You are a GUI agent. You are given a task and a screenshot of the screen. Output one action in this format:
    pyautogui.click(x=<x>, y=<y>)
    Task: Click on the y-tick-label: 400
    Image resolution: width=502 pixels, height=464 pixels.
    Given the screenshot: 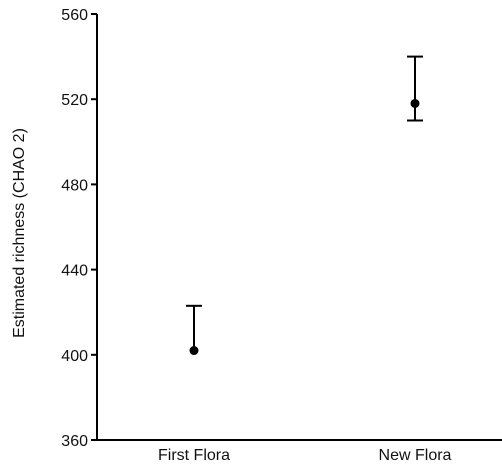 What is the action you would take?
    pyautogui.click(x=74, y=356)
    